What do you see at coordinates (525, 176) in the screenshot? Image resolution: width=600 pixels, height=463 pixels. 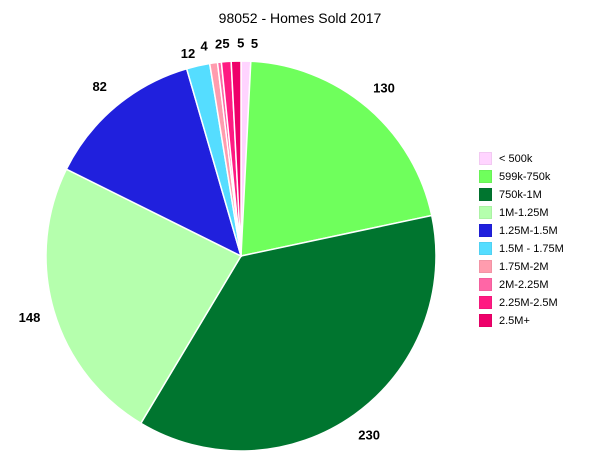 I see `legend-label-1: 599k-750k` at bounding box center [525, 176].